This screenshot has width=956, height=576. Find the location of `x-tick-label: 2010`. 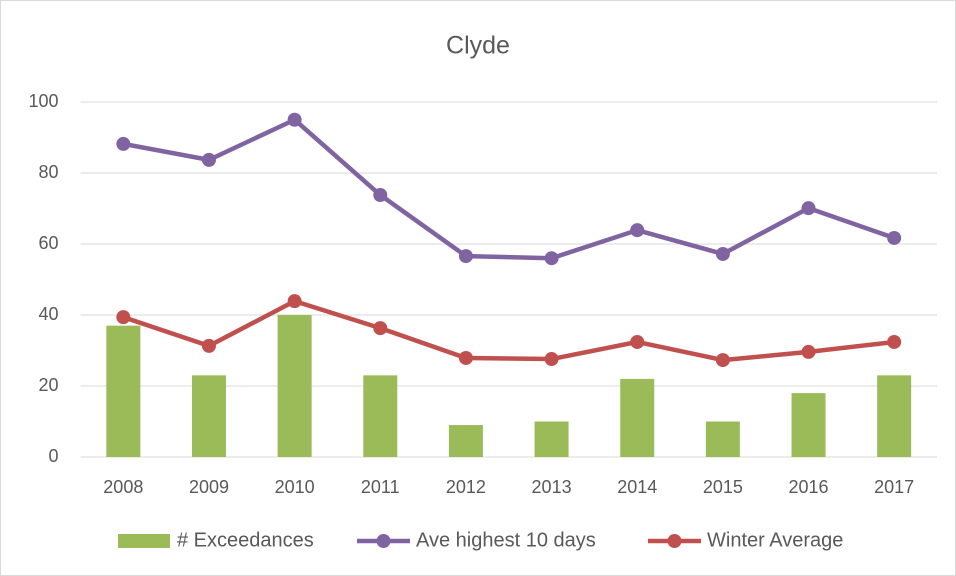

x-tick-label: 2010 is located at coordinates (295, 487).